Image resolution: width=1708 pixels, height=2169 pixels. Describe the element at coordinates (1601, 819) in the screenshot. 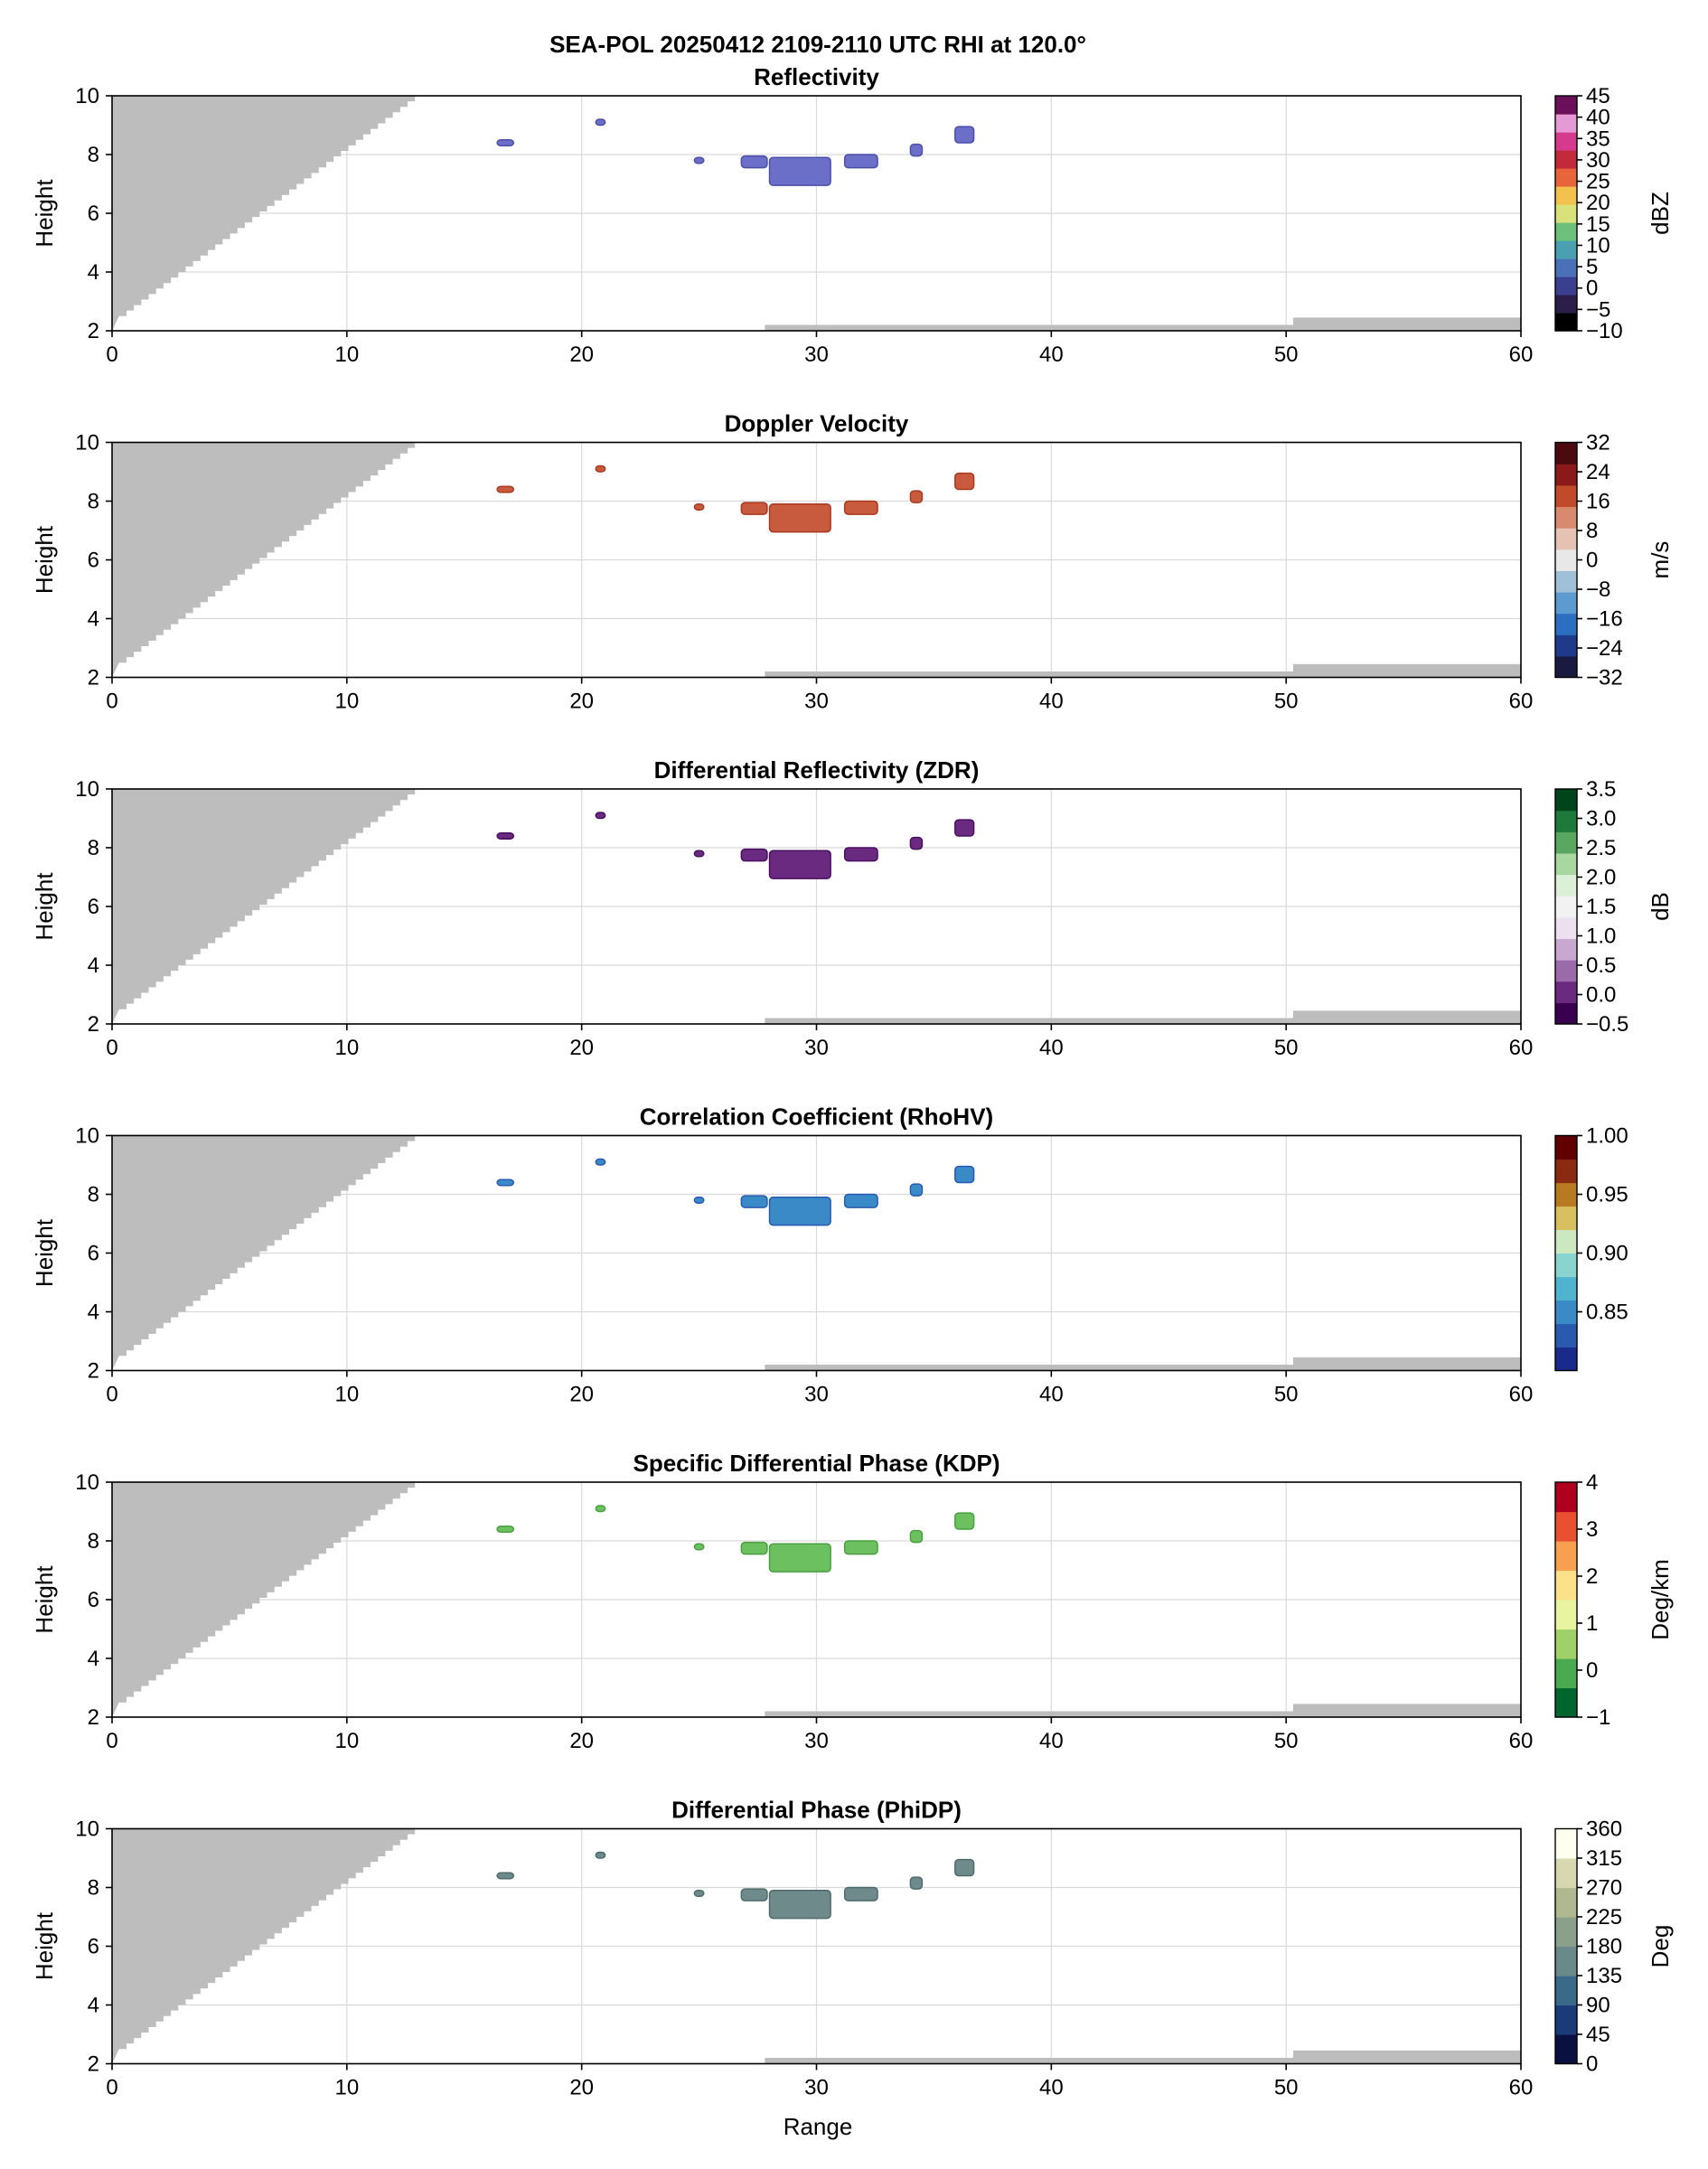

I see `colorbar-tick-label: 3.0` at that location.